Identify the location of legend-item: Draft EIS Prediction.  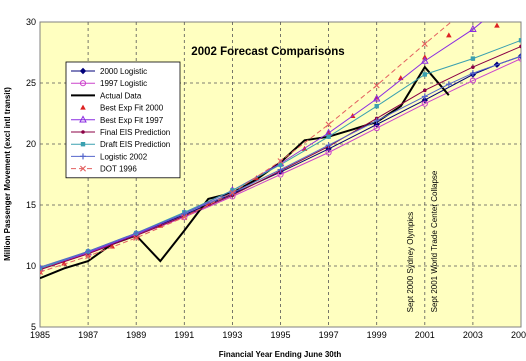
(120, 144).